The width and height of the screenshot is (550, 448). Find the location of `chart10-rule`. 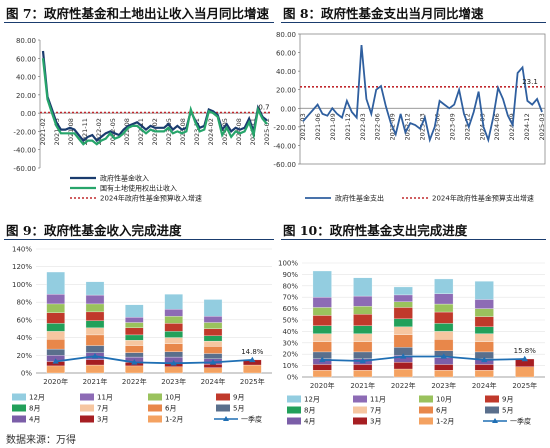

chart10-rule is located at coordinates (413, 239).